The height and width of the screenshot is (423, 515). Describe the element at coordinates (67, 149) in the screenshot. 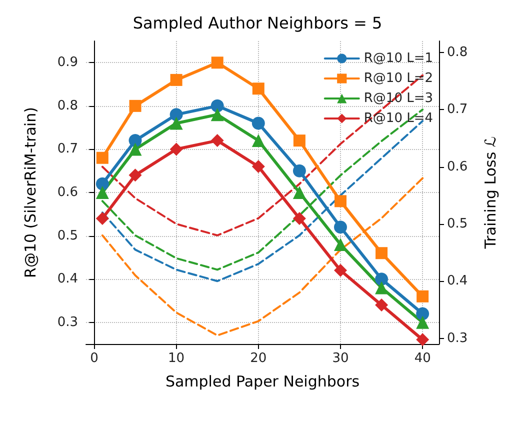

I see `y-tick-label: 0.7` at that location.